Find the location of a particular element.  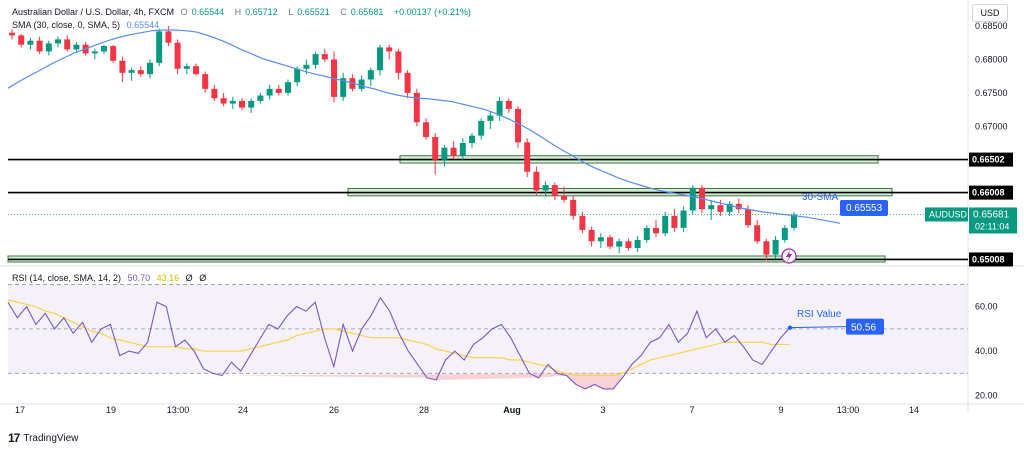

rsi-tick-label: 20.00 is located at coordinates (986, 396).